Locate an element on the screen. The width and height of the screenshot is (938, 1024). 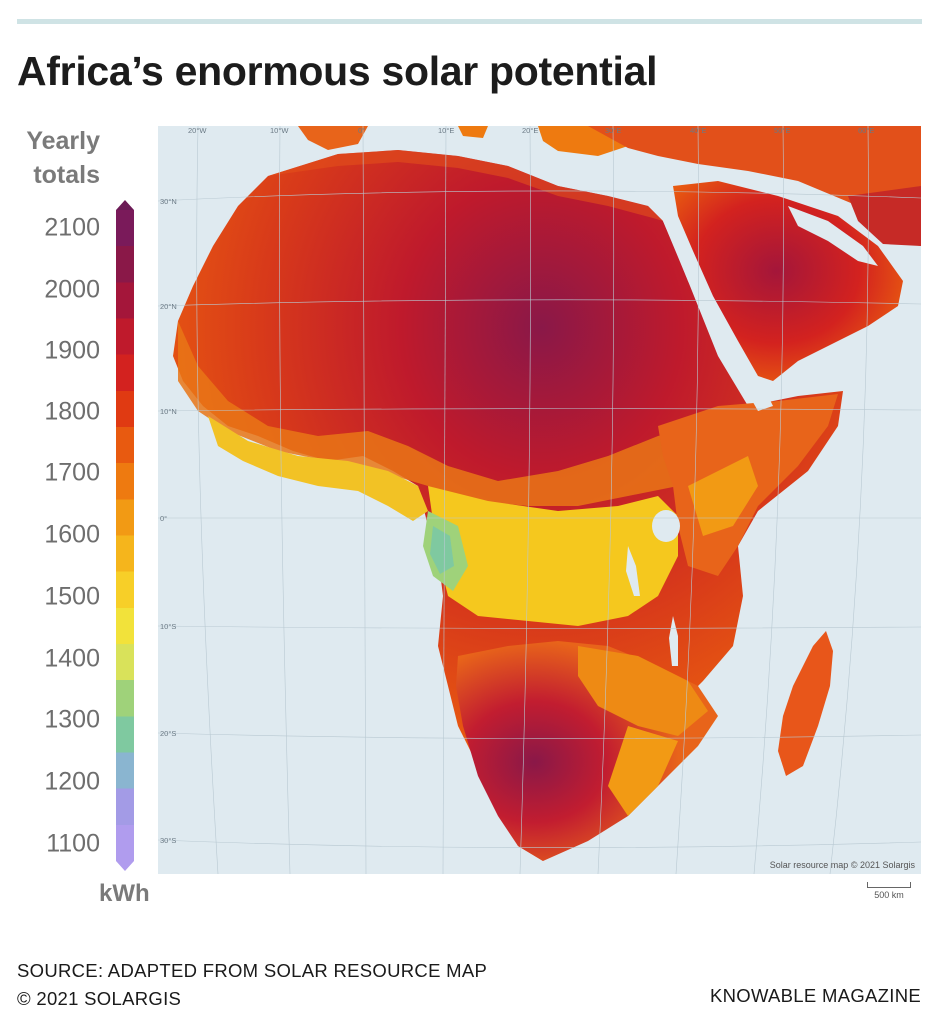
graticule-label: 50°E is located at coordinates (782, 130).